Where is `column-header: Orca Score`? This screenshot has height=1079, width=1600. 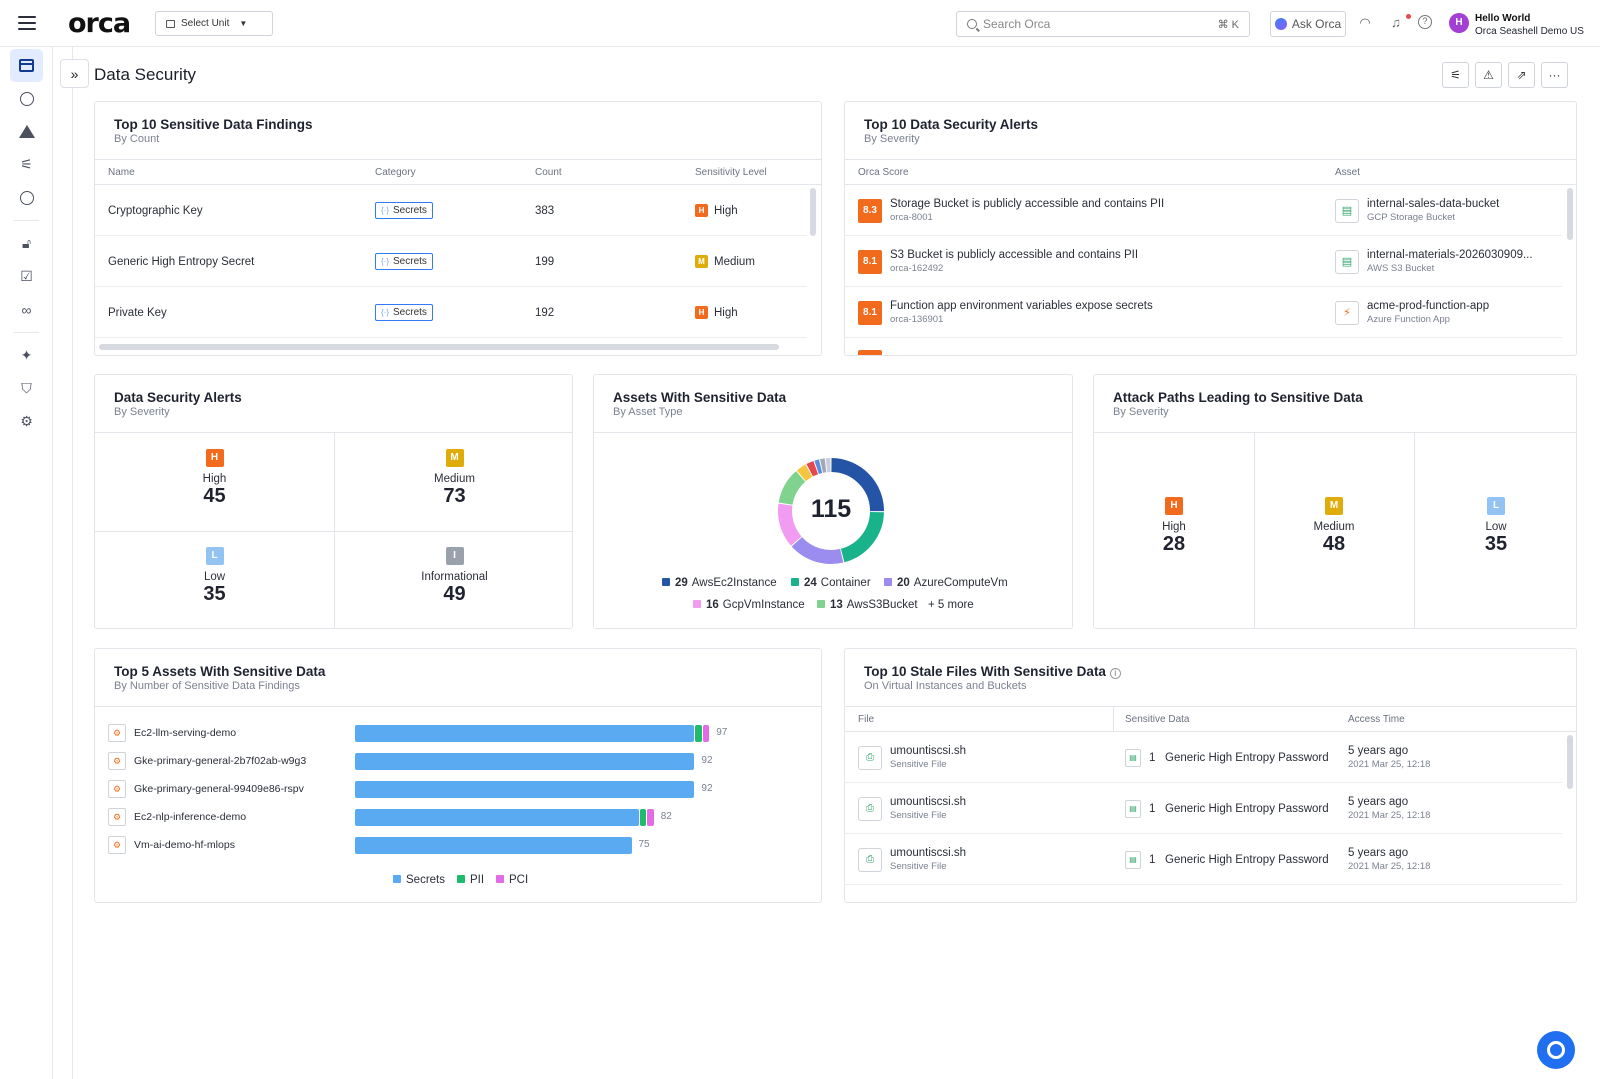
column-header: Orca Score is located at coordinates (883, 172).